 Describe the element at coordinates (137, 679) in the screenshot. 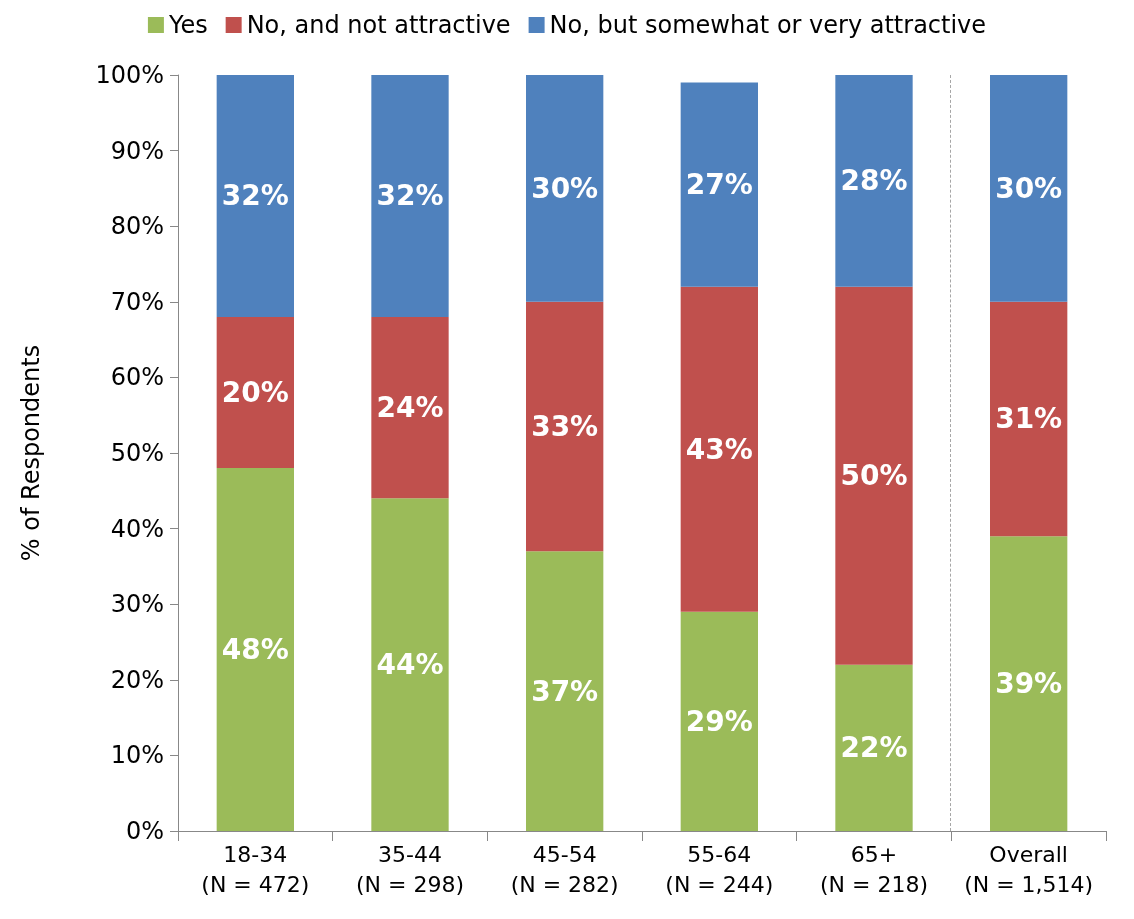

I see `y-tick-label: 20%` at that location.